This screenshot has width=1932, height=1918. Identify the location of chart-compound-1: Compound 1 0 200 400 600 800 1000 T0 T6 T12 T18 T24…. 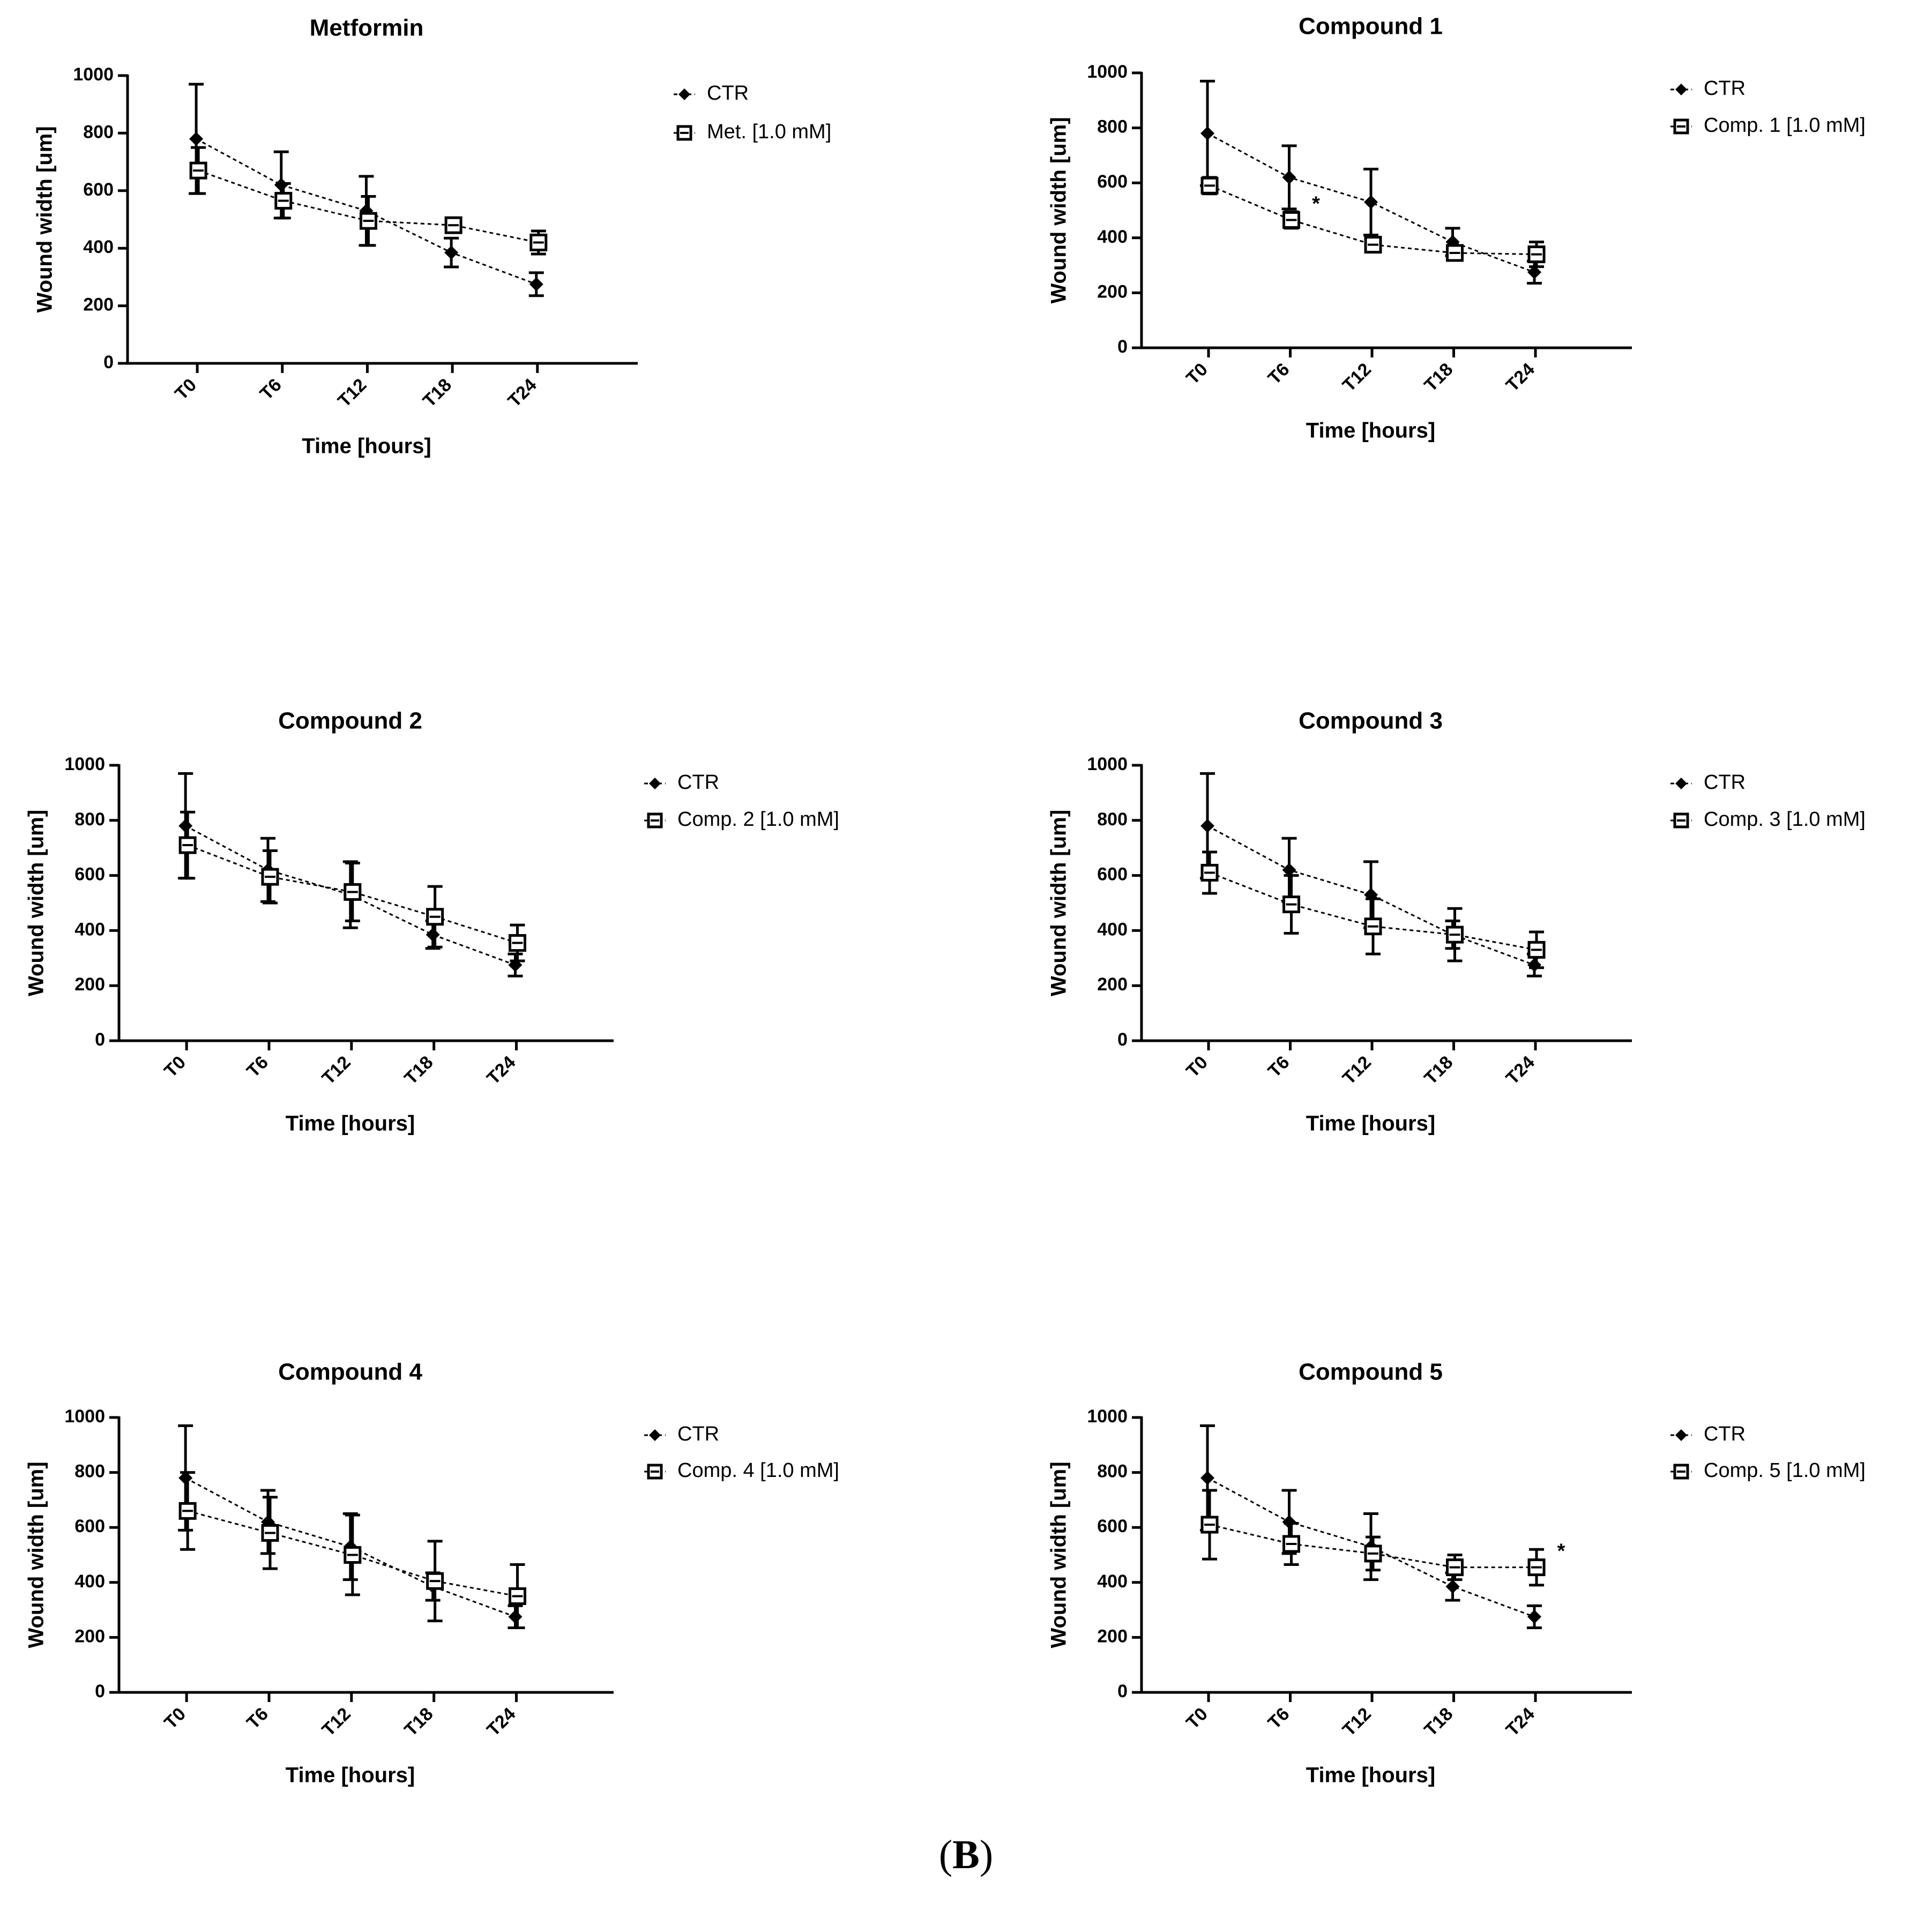
(1456, 228).